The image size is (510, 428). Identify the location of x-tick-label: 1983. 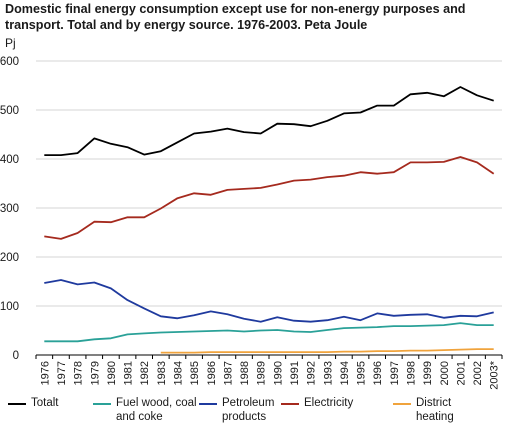
(162, 373).